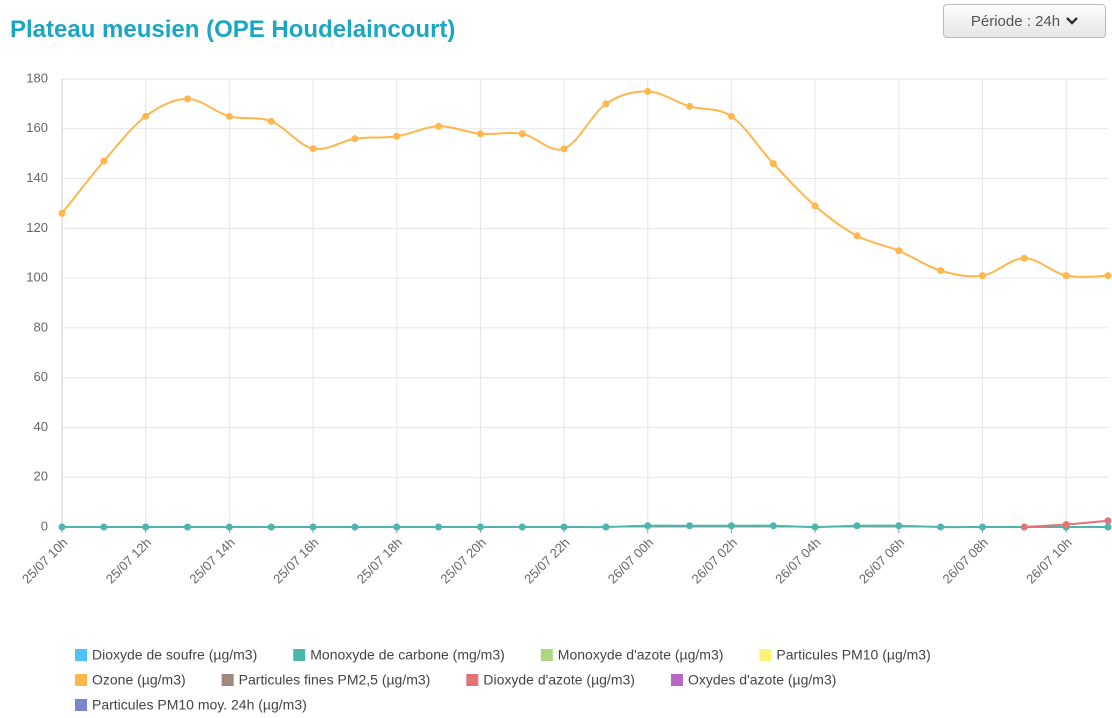 The height and width of the screenshot is (718, 1112). I want to click on legend-item: Particules PM10 (µg/m3), so click(845, 655).